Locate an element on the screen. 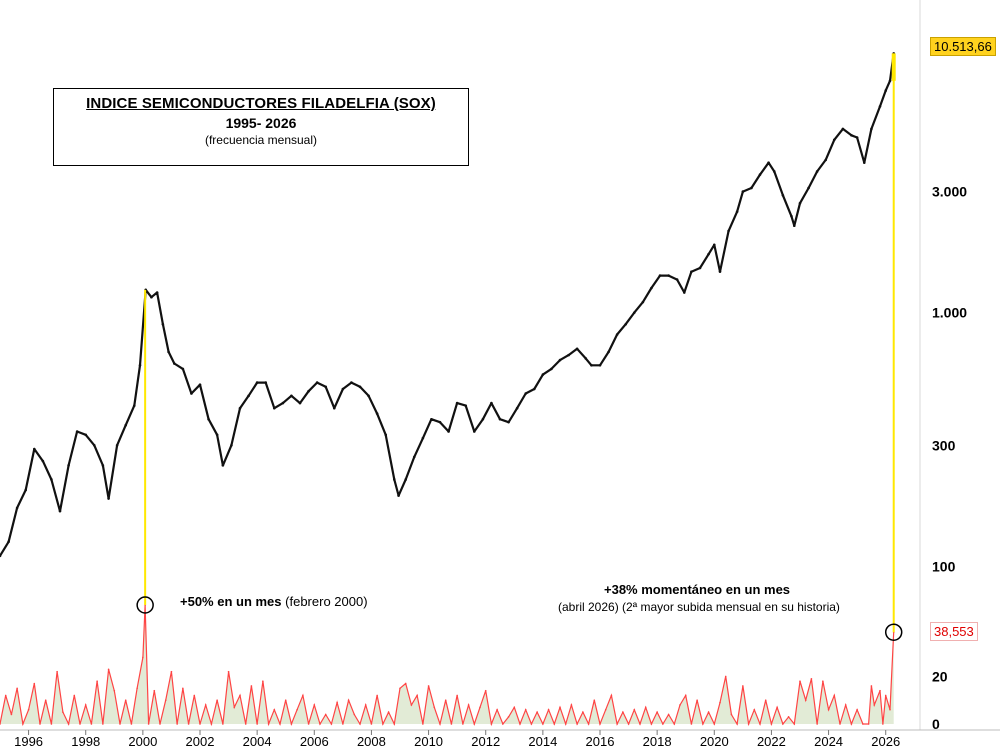 Image resolution: width=1000 pixels, height=750 pixels. x-tick-label: 1998 is located at coordinates (85, 741).